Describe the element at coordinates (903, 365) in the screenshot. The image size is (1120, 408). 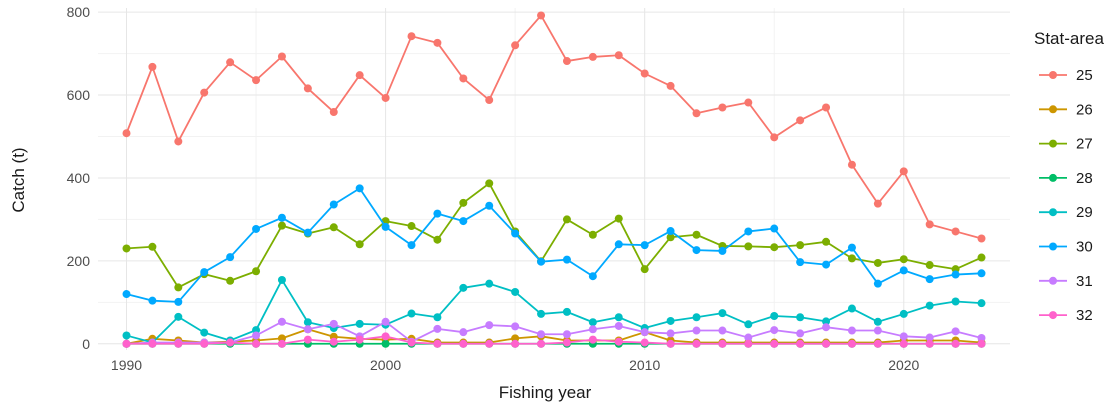
I see `x-tick-label: 2020` at that location.